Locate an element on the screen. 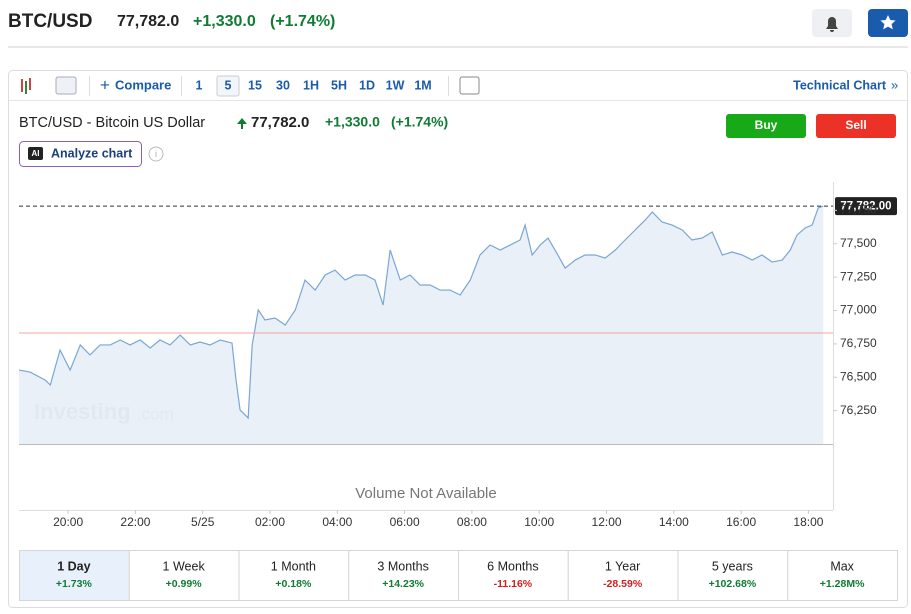 The height and width of the screenshot is (614, 911). period-change: +1.73% is located at coordinates (74, 584).